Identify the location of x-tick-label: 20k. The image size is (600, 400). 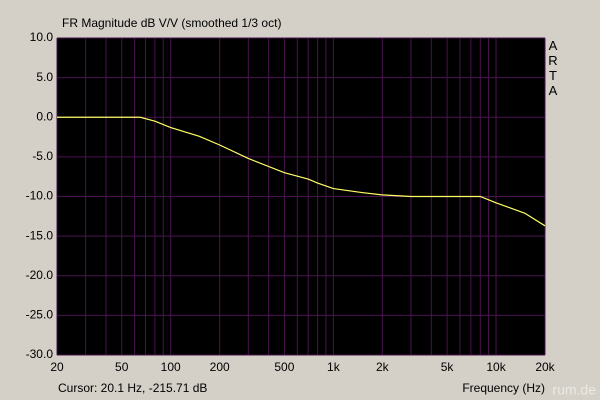
(545, 367).